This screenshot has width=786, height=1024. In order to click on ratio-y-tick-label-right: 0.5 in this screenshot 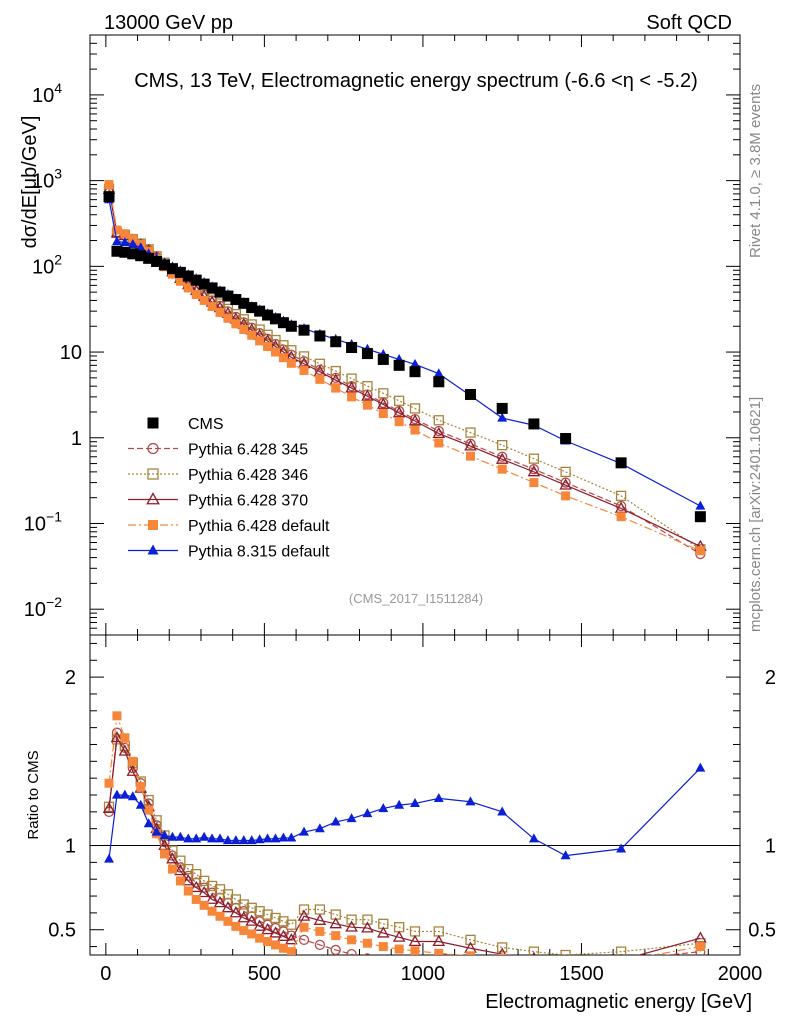, I will do `click(762, 931)`.